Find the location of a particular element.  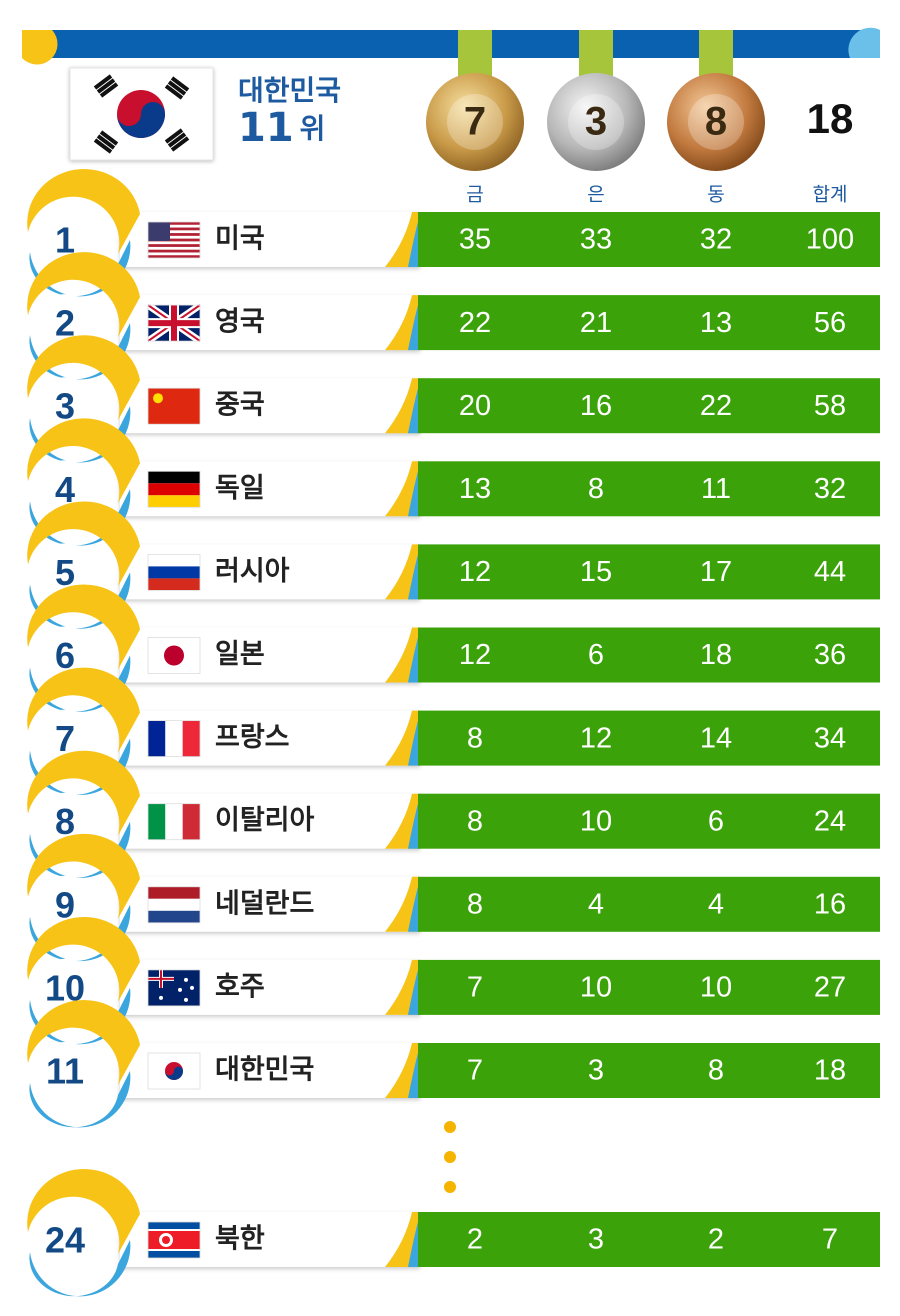

table-row: 6 일본 12 6 18 36 is located at coordinates (453, 648).